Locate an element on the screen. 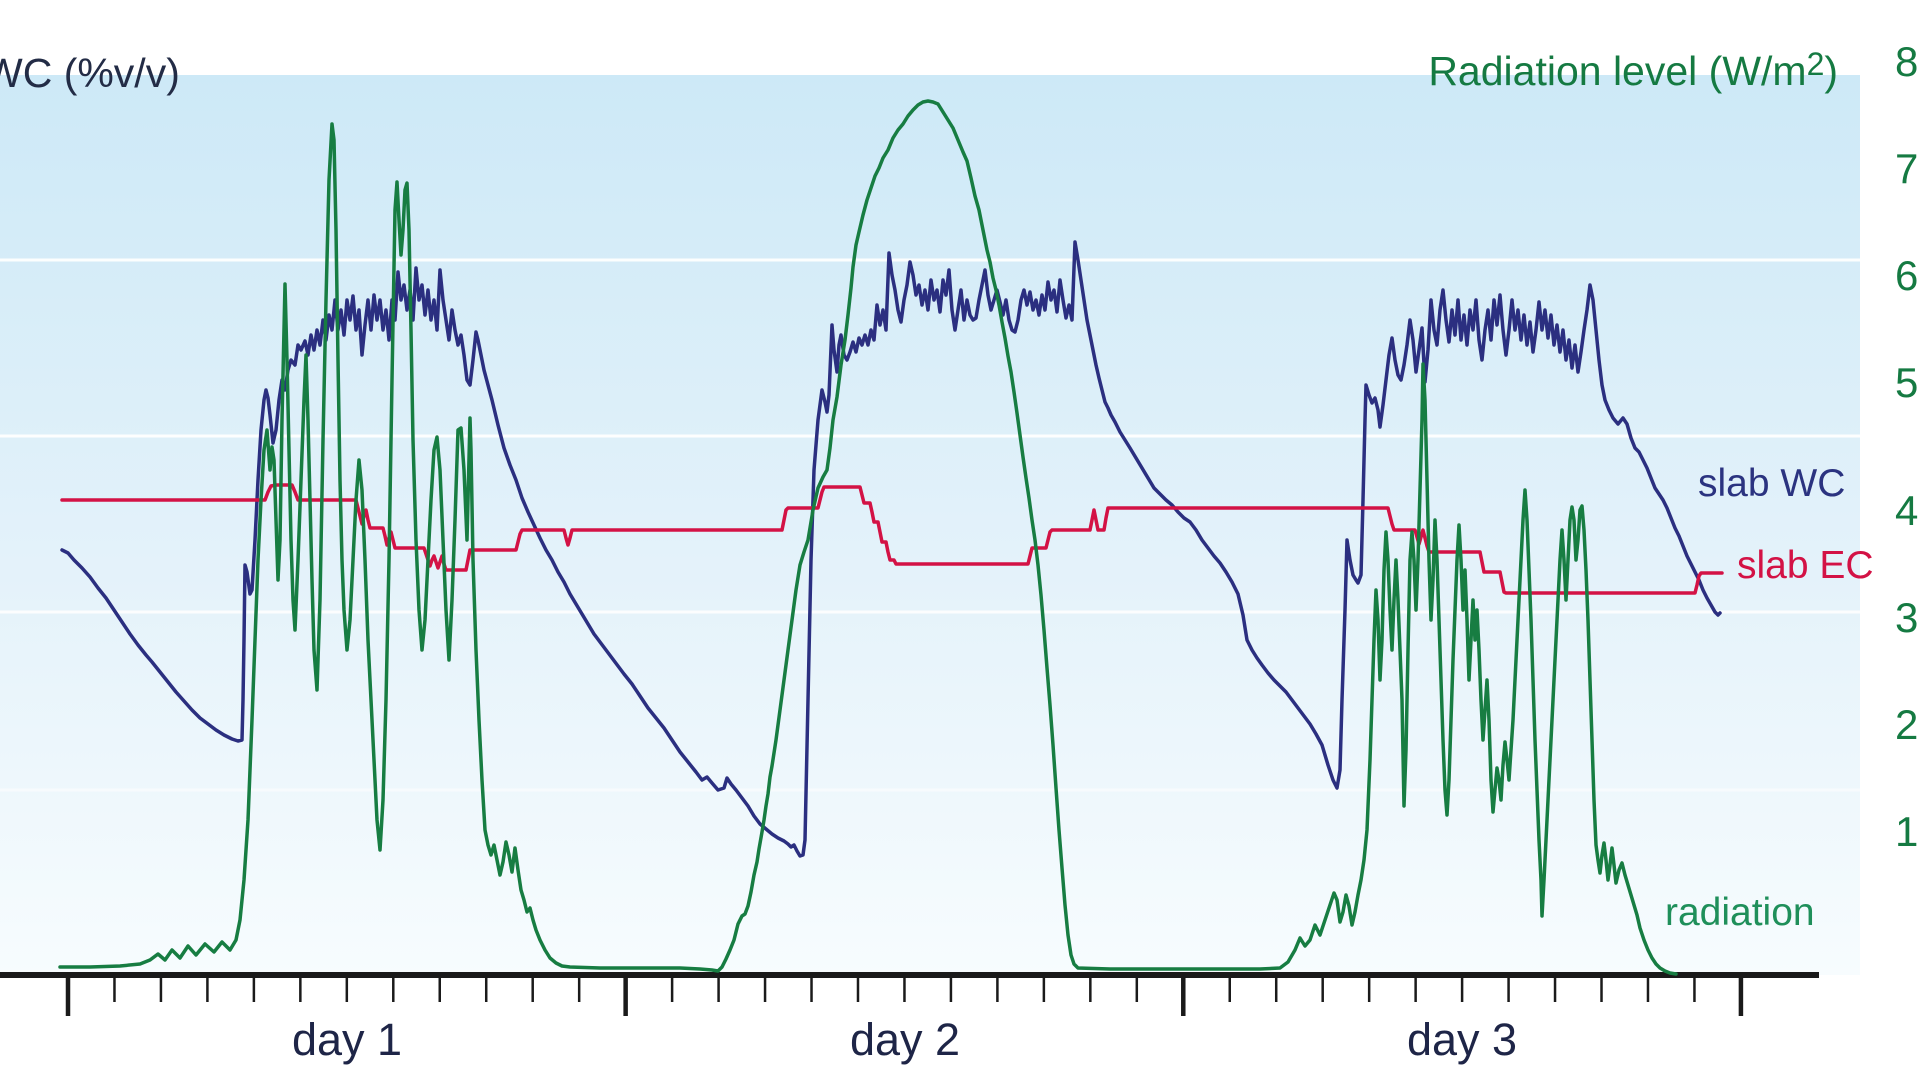 This screenshot has width=1919, height=1080. x-axis-label-day-2: day 2 is located at coordinates (905, 1039).